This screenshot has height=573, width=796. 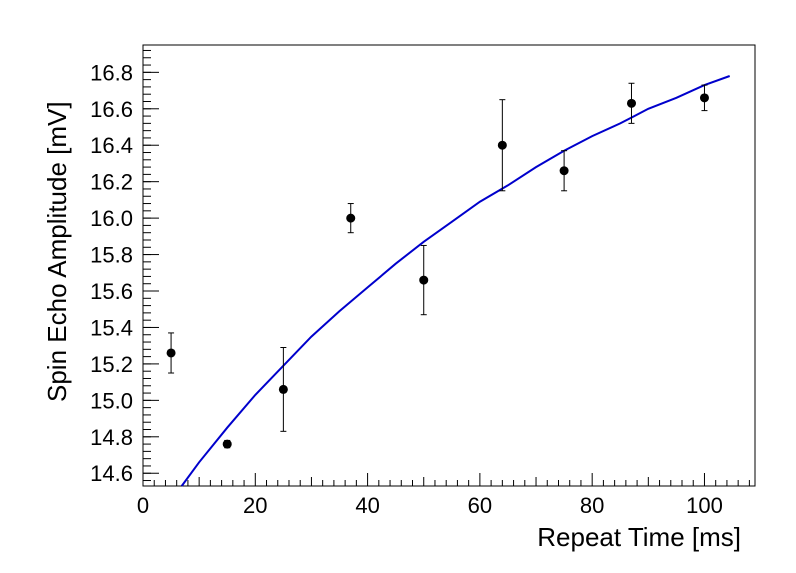 I want to click on x-tick-label: 60, so click(x=480, y=505).